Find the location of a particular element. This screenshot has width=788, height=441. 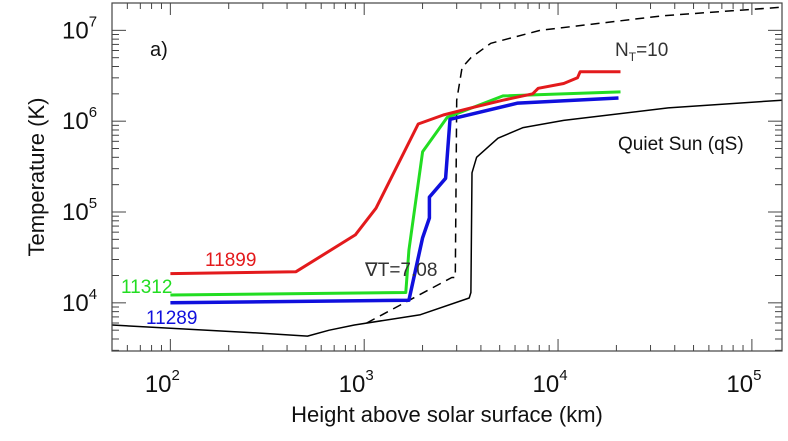

x-tick-label: 10³ is located at coordinates (356, 382).